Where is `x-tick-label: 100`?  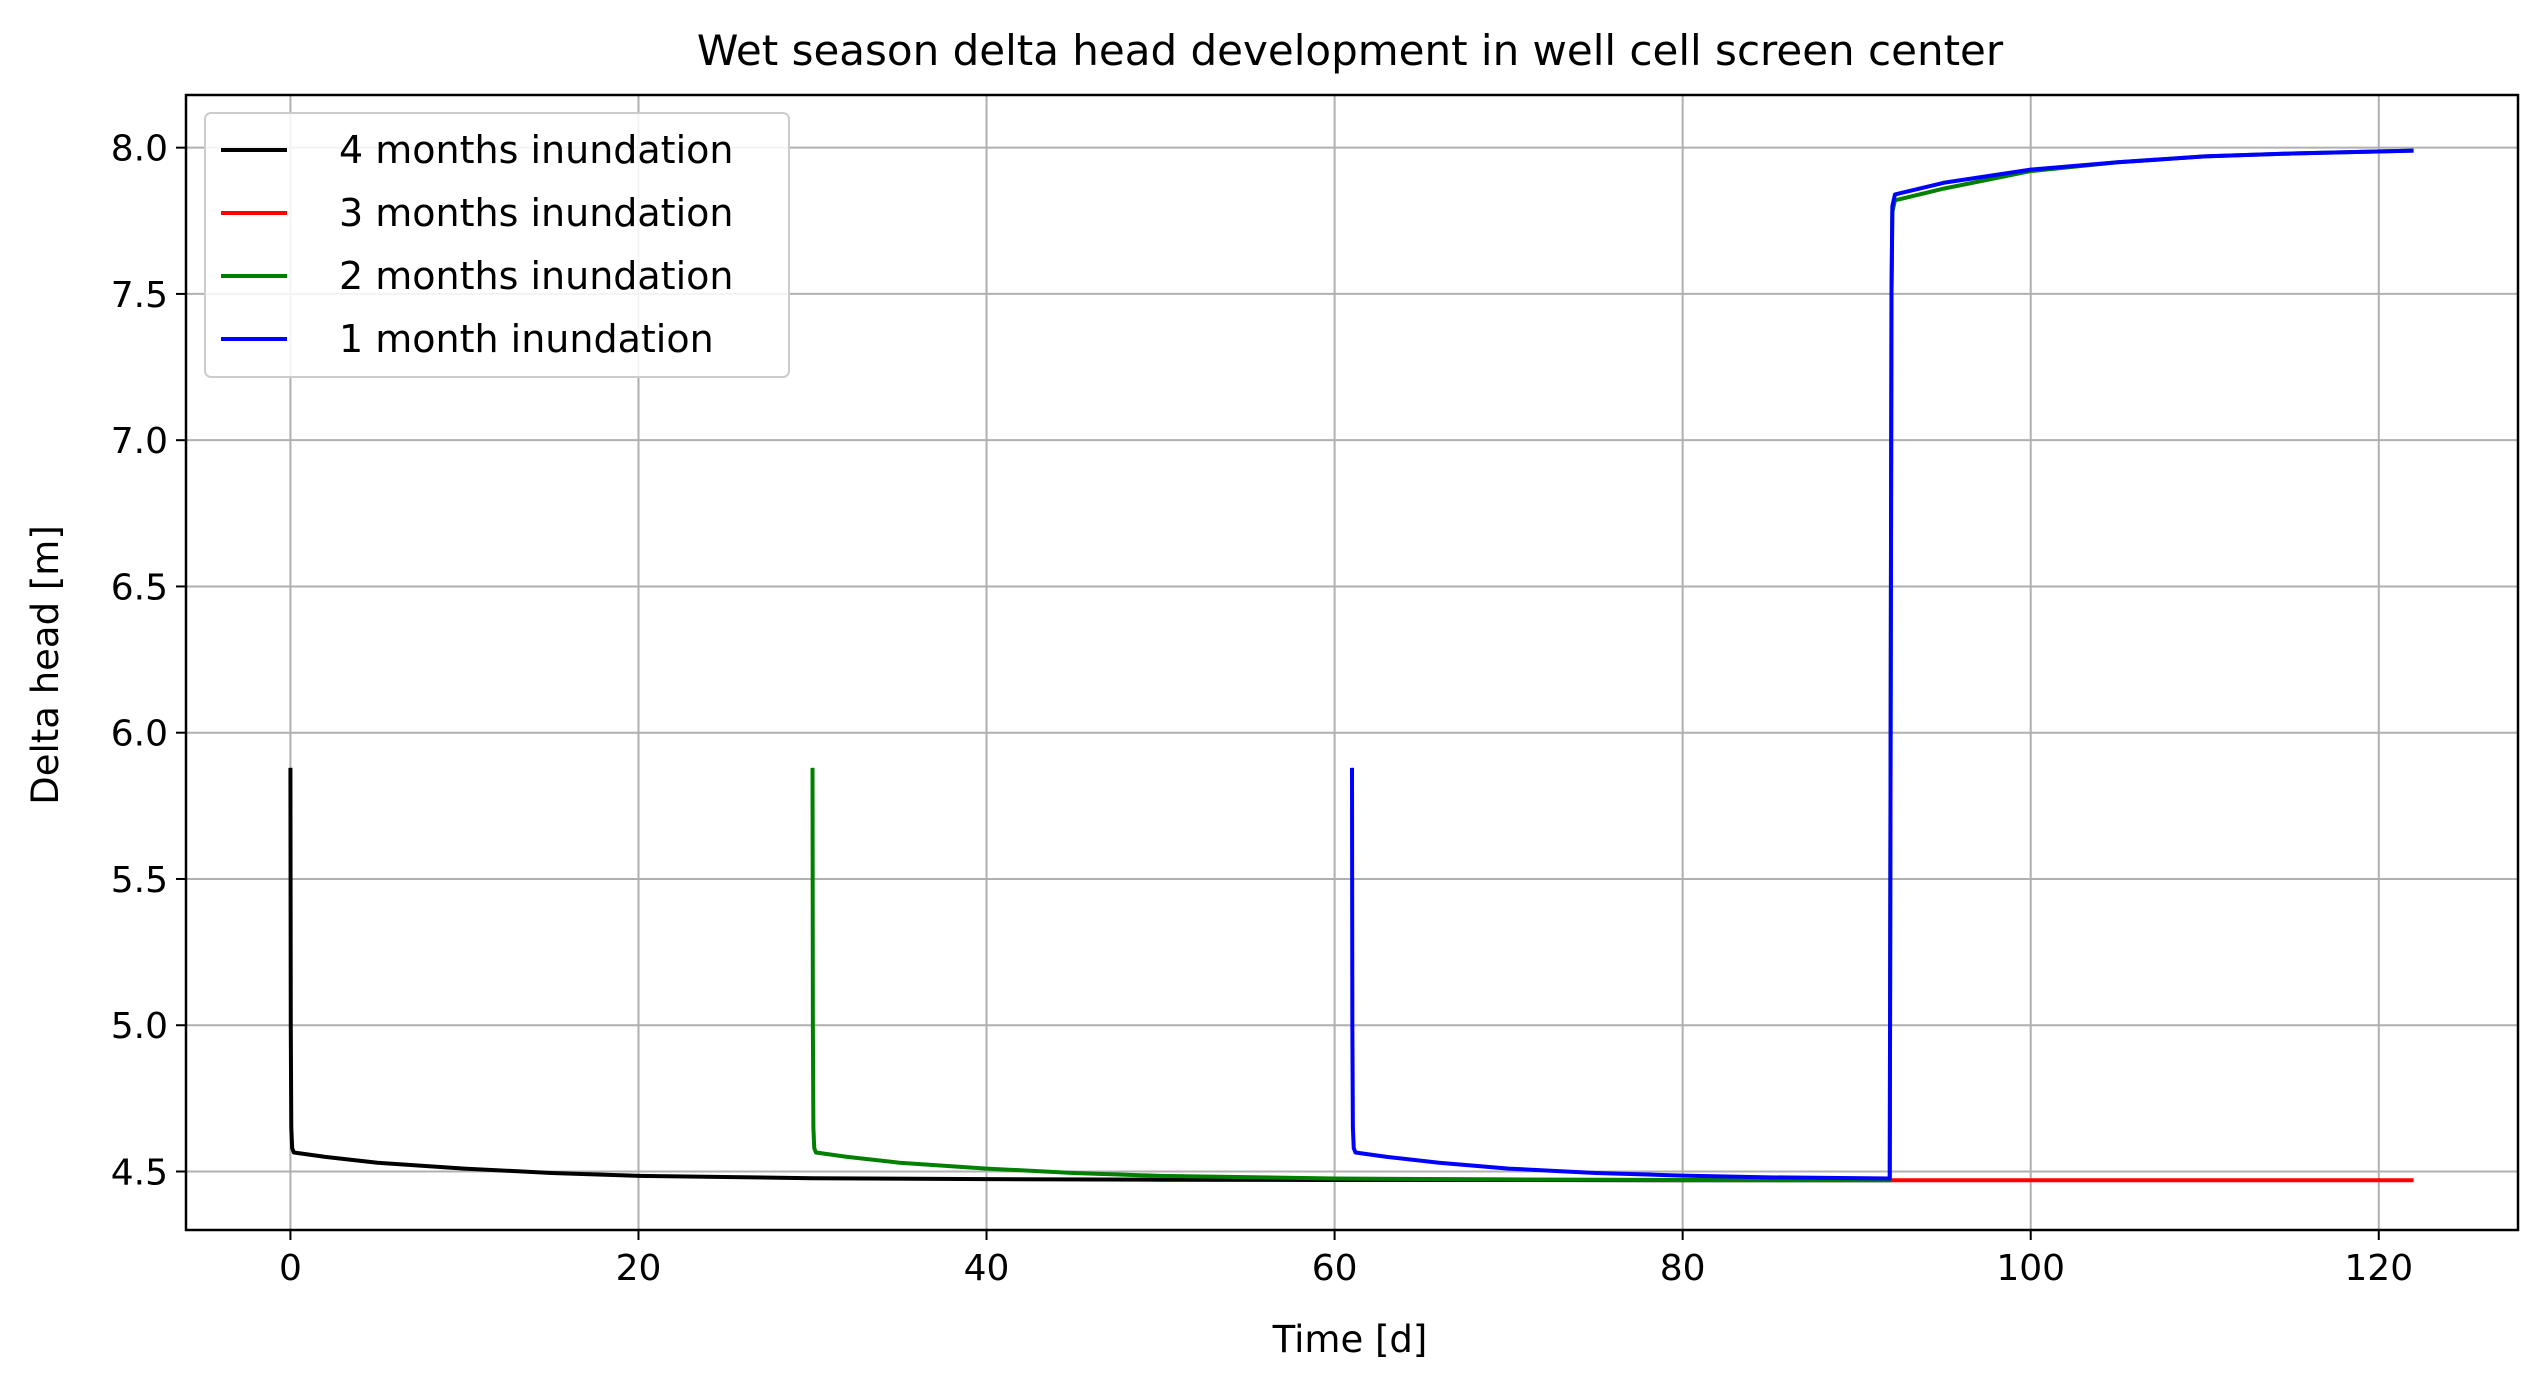 x-tick-label: 100 is located at coordinates (2030, 1268).